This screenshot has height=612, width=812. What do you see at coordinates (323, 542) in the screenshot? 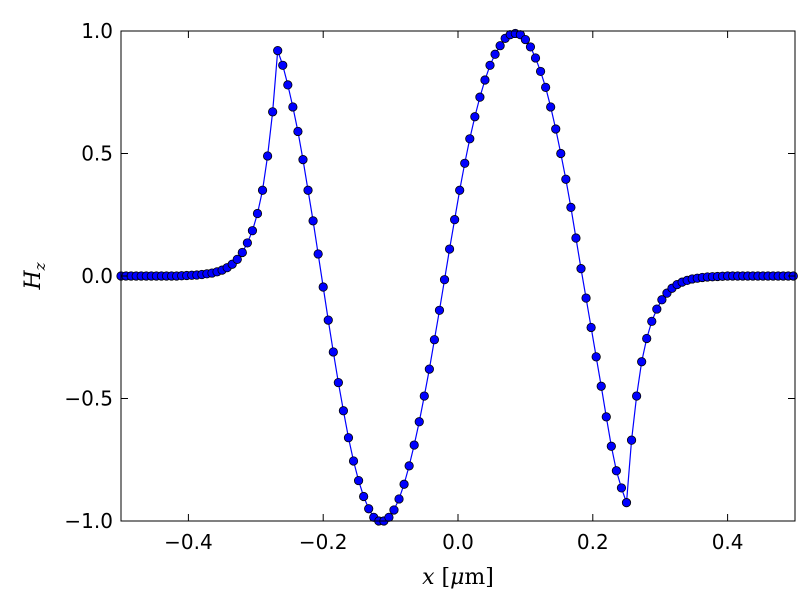
I see `x-tick-label: −0.2` at bounding box center [323, 542].